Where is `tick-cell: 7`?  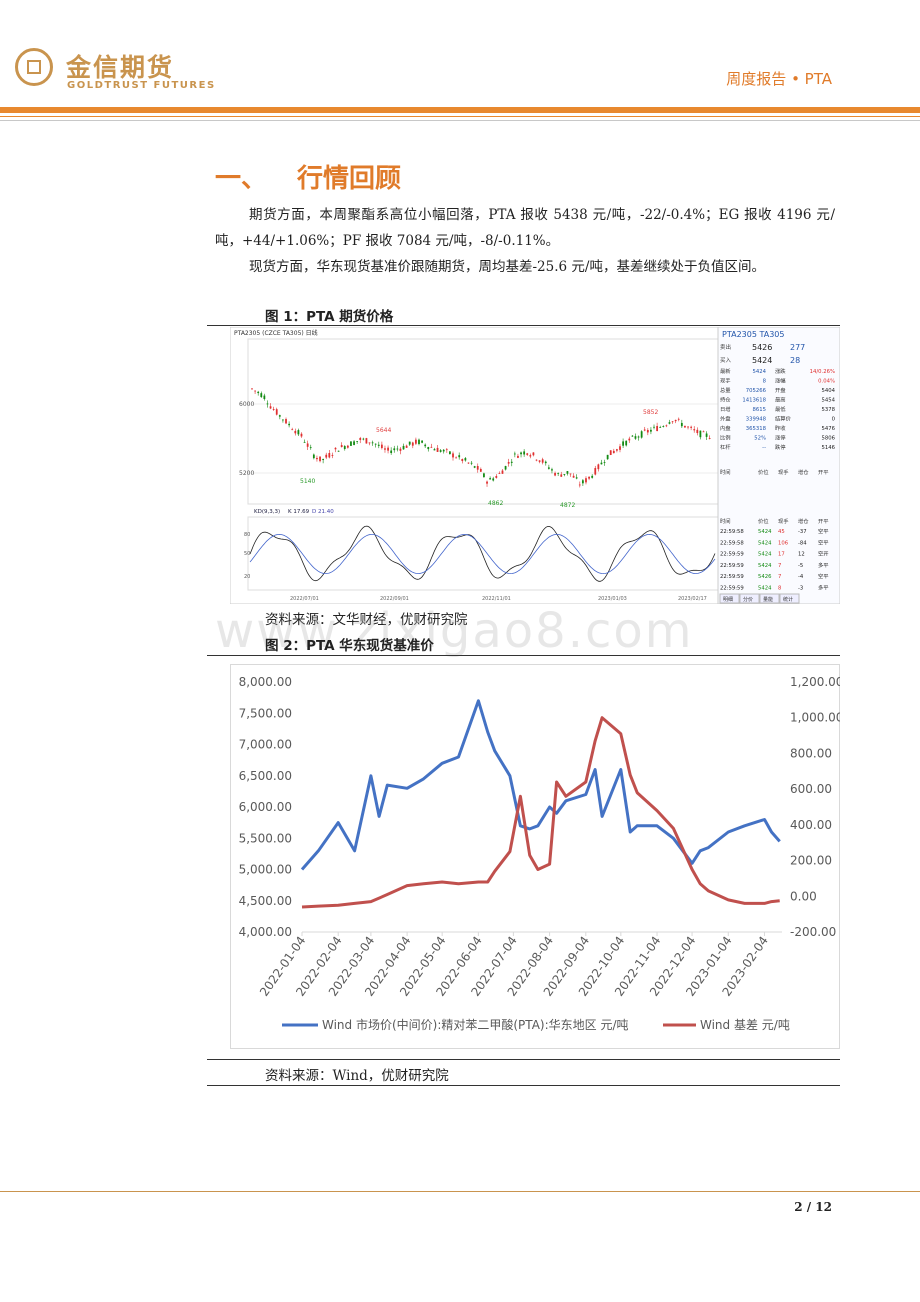 tick-cell: 7 is located at coordinates (779, 577).